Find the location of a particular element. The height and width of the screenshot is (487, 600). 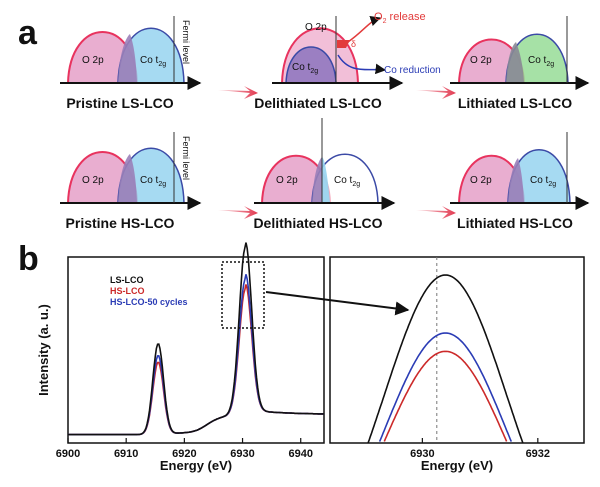

x-tick-label: 6932 is located at coordinates (538, 454).